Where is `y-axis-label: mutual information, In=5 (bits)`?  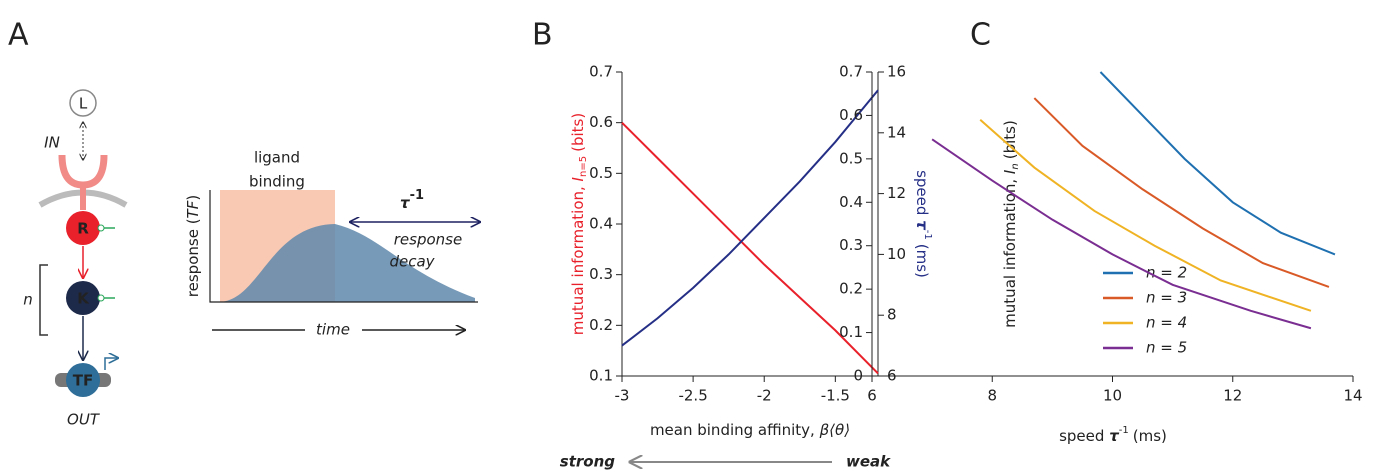
y-axis-label: mutual information, In=5 (bits) is located at coordinates (579, 224).